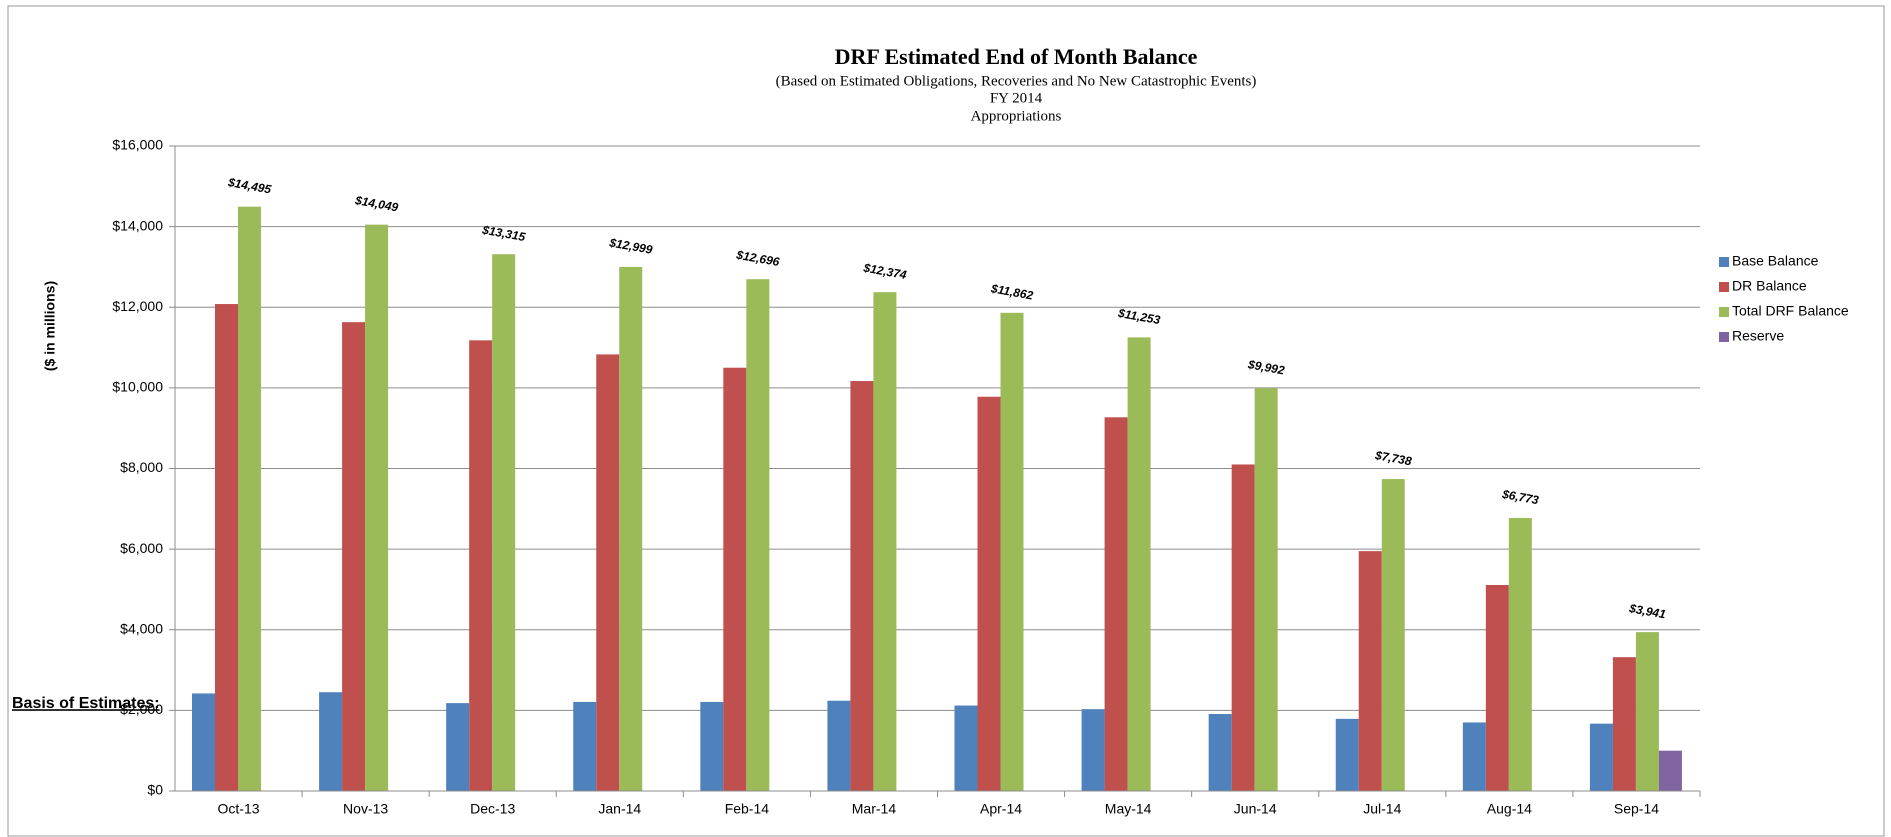 This screenshot has height=837, width=1891. What do you see at coordinates (1769, 286) in the screenshot?
I see `legend-label: DR Balance` at bounding box center [1769, 286].